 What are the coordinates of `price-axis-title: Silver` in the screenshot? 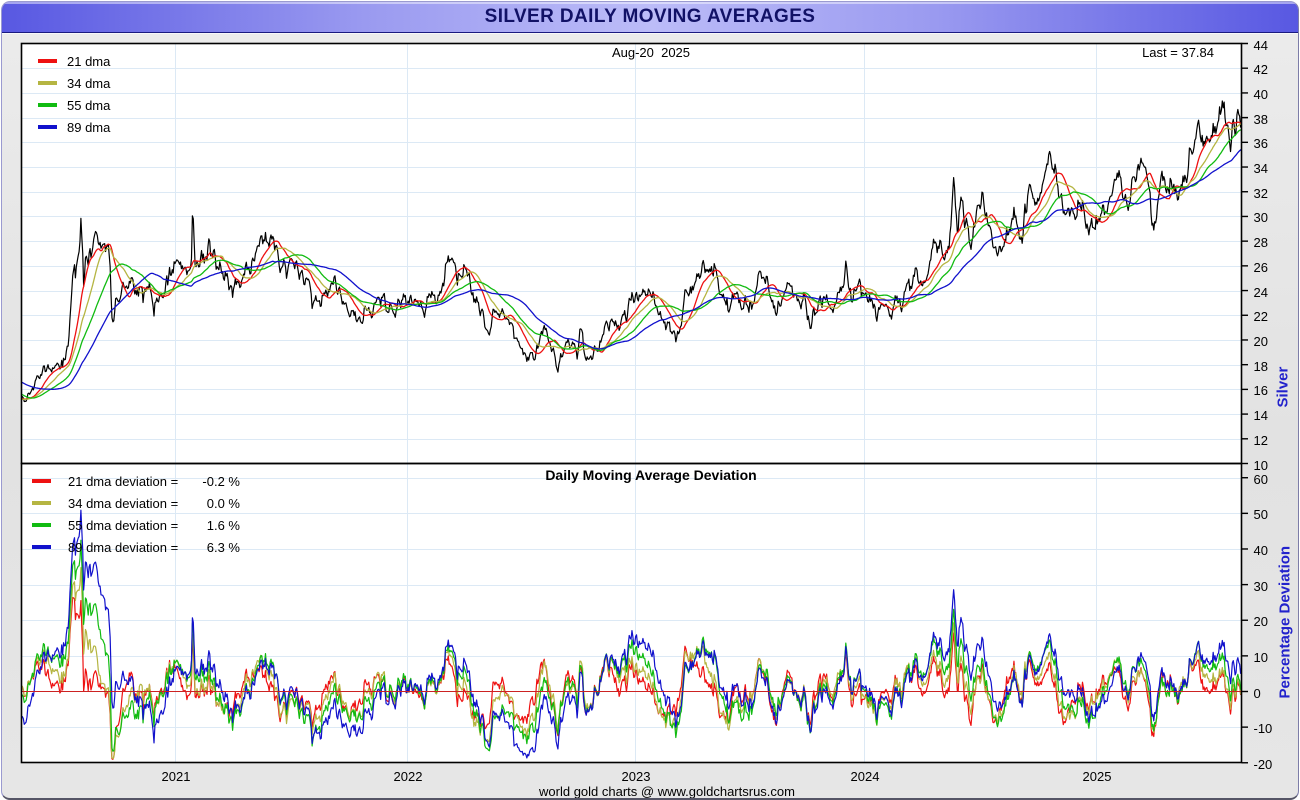 It's located at (1282, 387).